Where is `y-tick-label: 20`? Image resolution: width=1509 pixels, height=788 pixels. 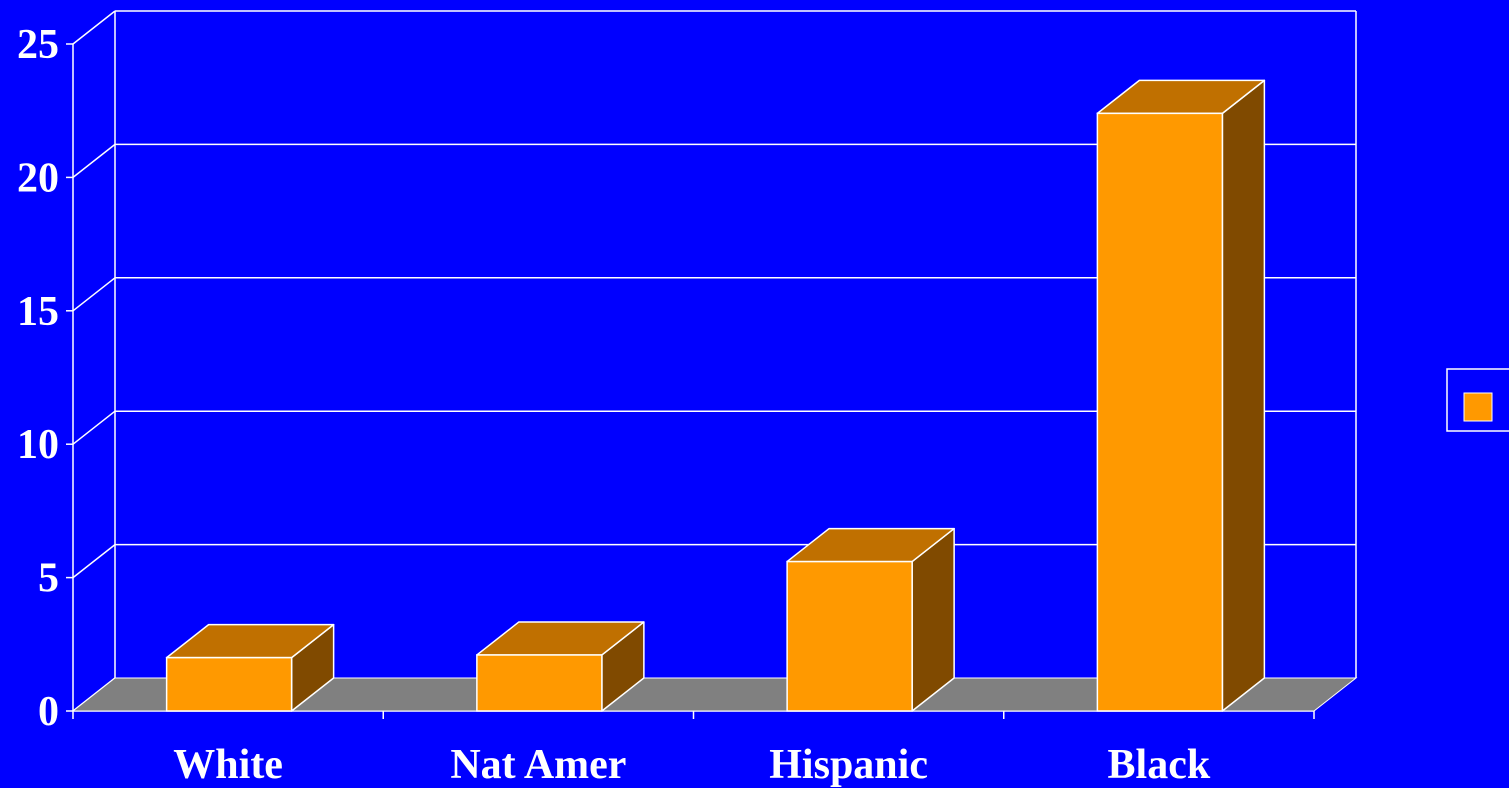
y-tick-label: 20 is located at coordinates (38, 178).